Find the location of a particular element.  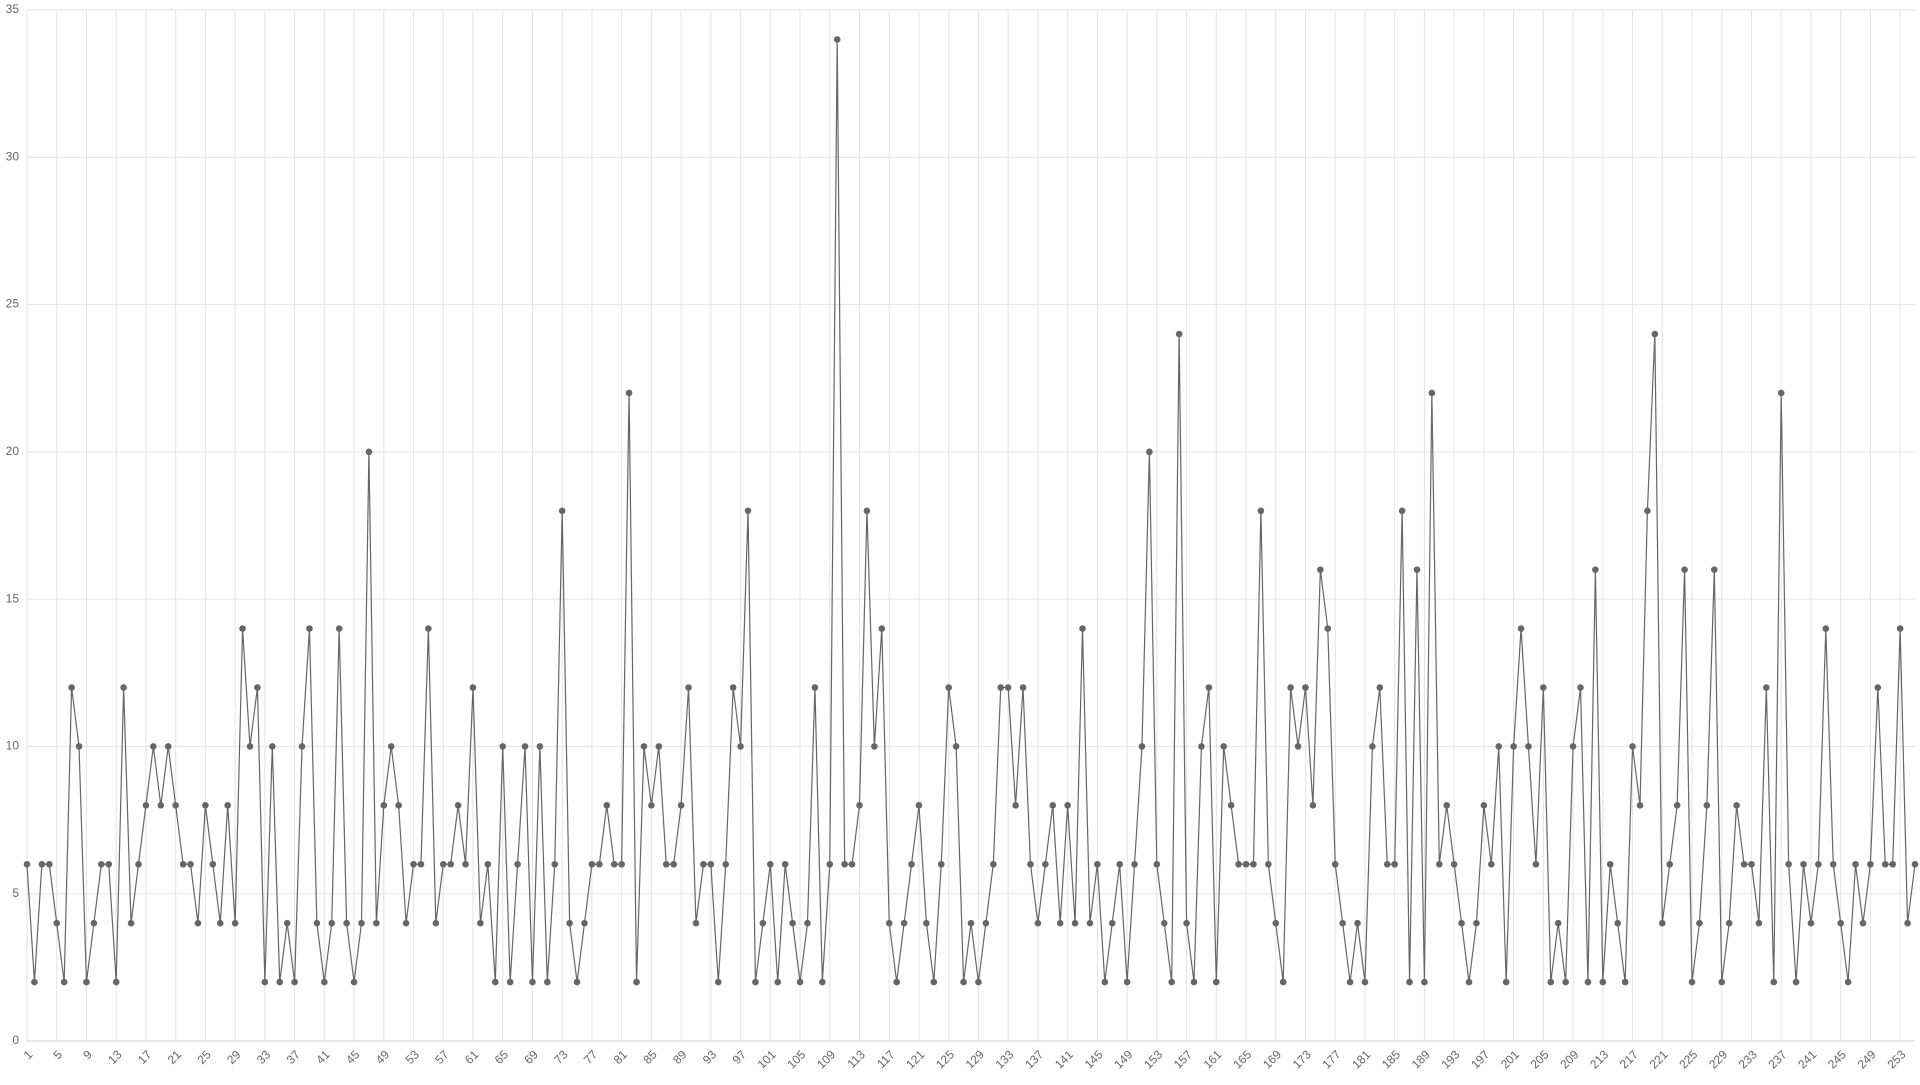

x-tick-label: 65 is located at coordinates (502, 1057).